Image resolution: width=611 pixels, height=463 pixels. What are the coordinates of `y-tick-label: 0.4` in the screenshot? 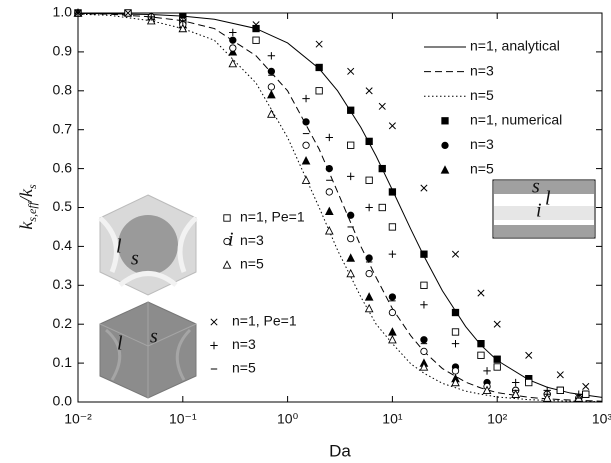 It's located at (63, 245).